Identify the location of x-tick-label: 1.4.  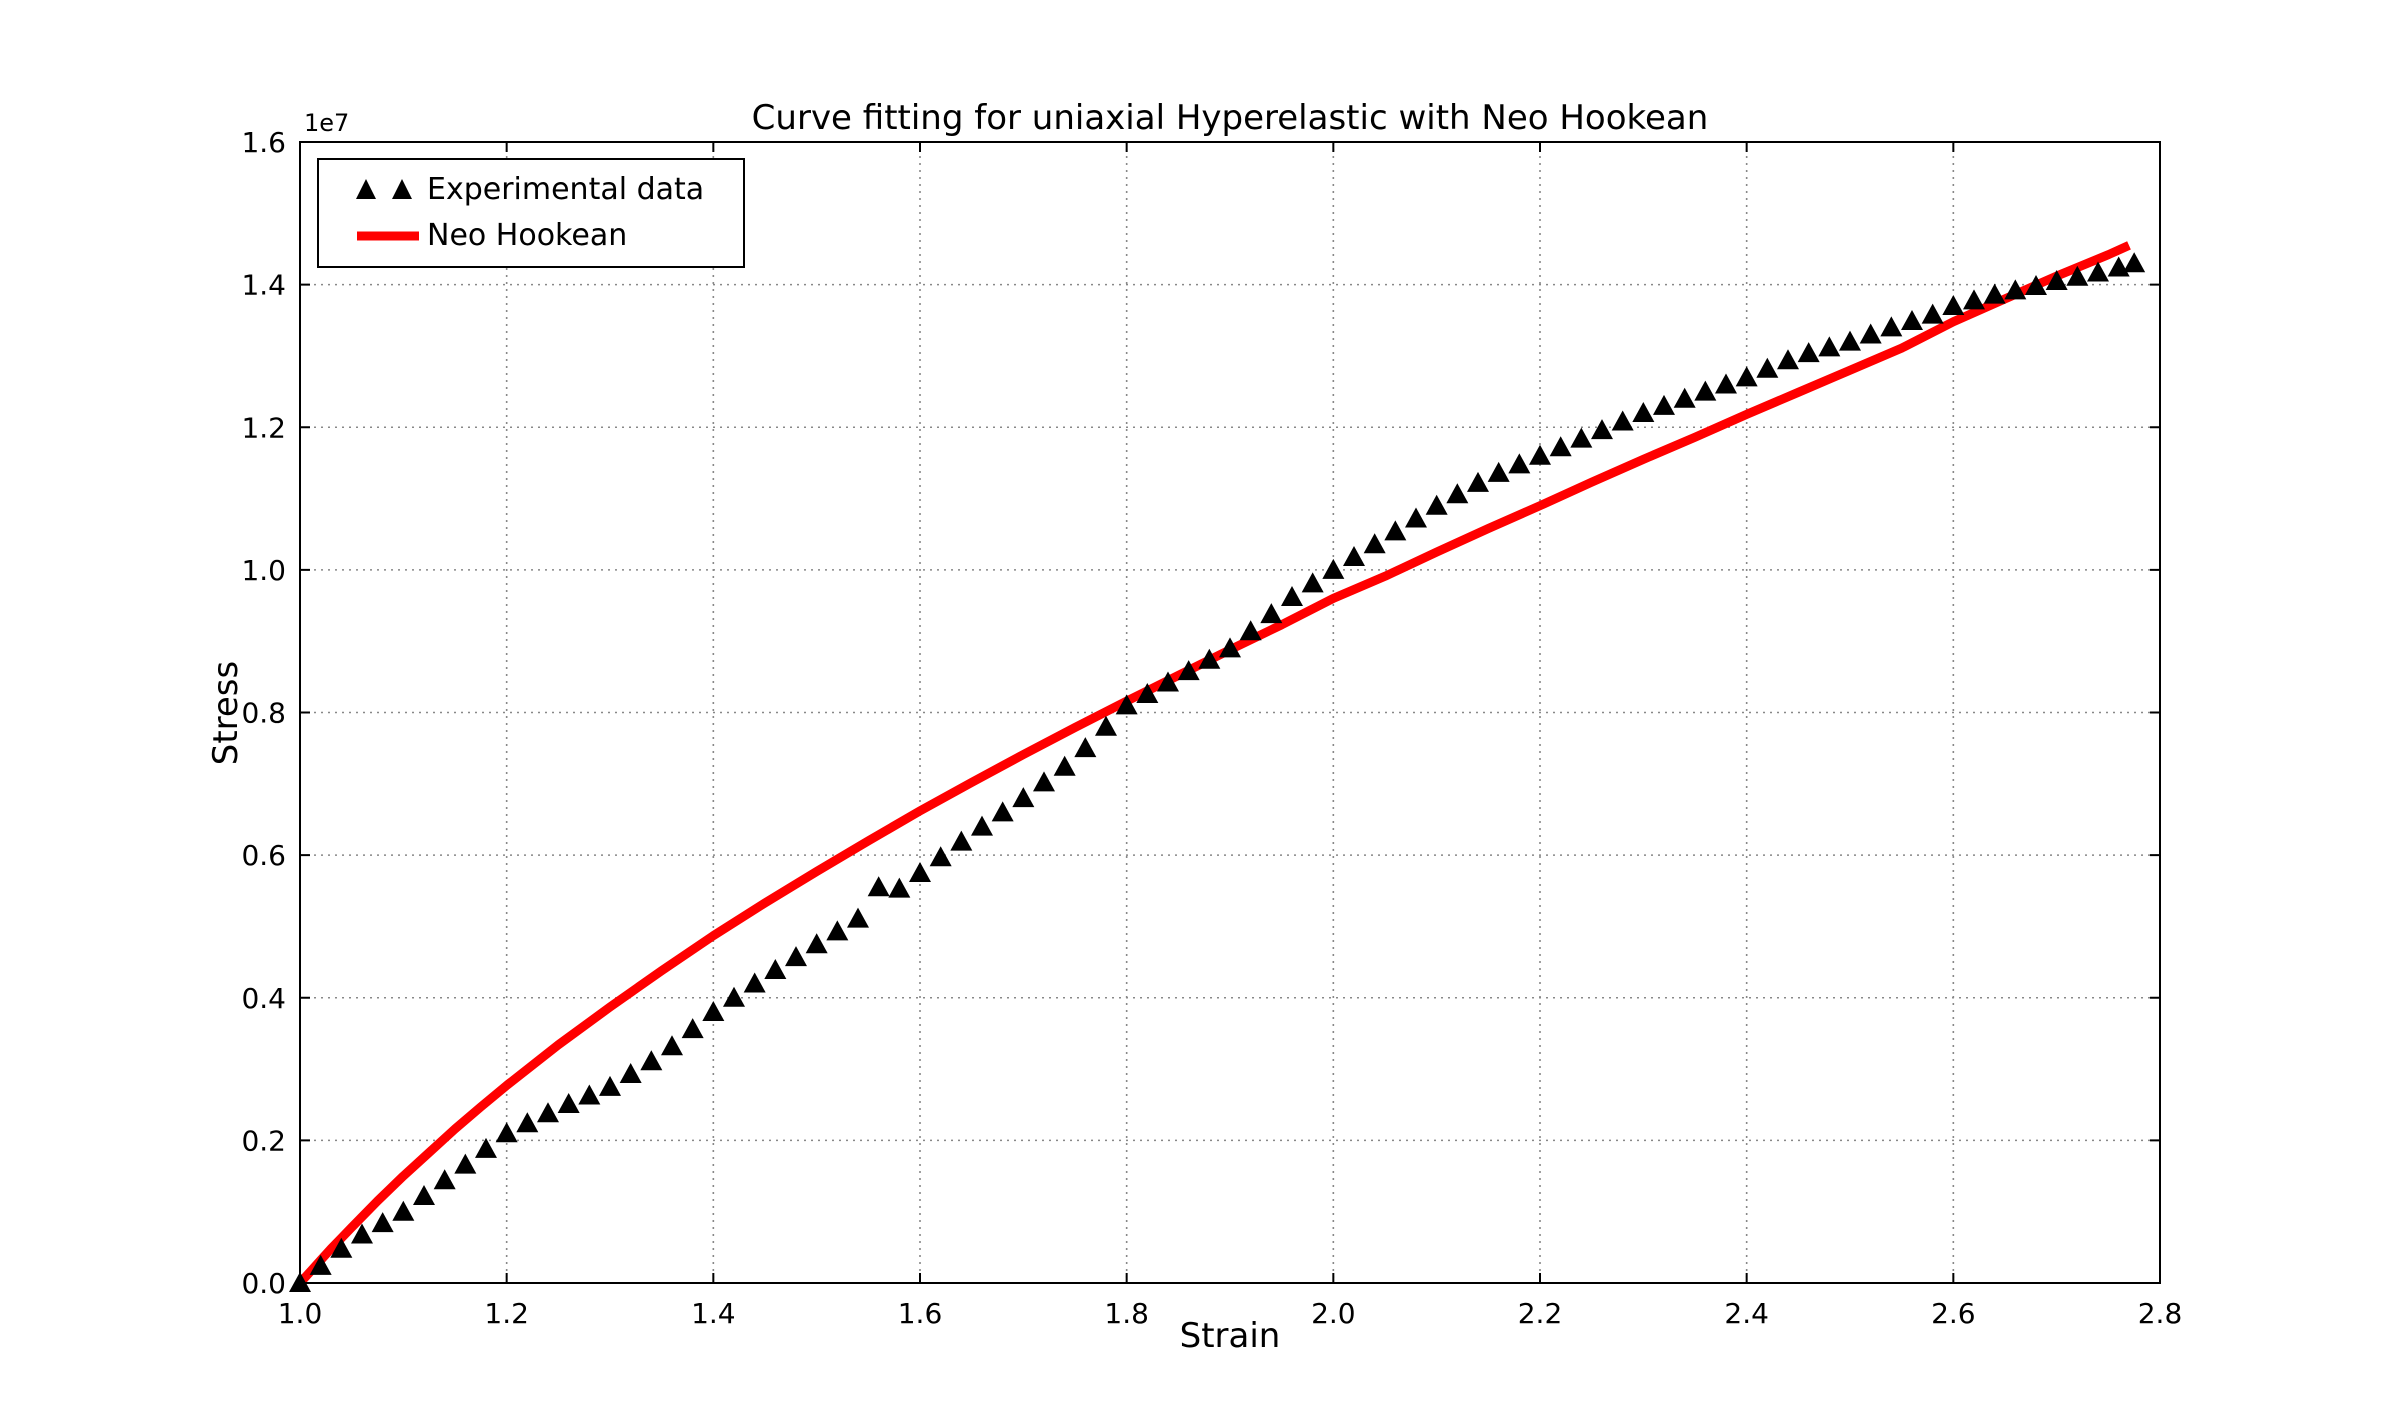
(713, 1313).